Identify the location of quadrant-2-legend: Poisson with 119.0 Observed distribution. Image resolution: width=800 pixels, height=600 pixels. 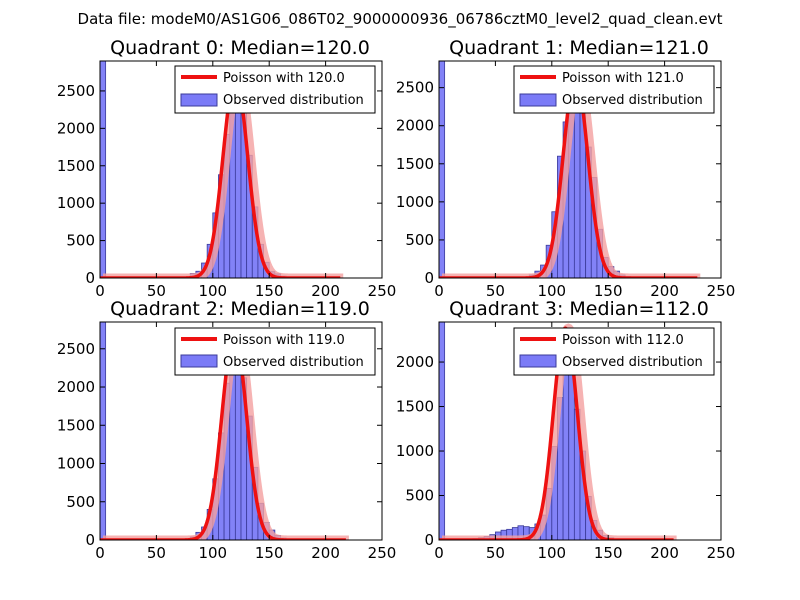
(275, 351).